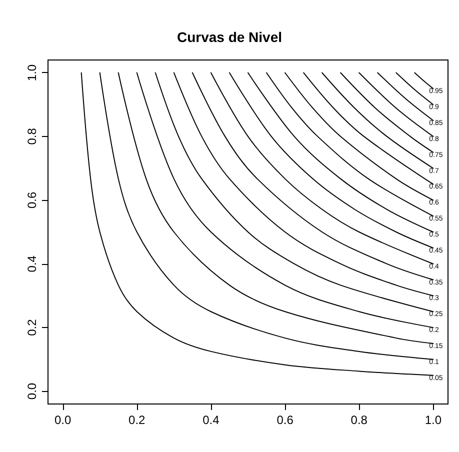 The width and height of the screenshot is (459, 452). Describe the element at coordinates (433, 420) in the screenshot. I see `x-tick-label: 1.0` at that location.